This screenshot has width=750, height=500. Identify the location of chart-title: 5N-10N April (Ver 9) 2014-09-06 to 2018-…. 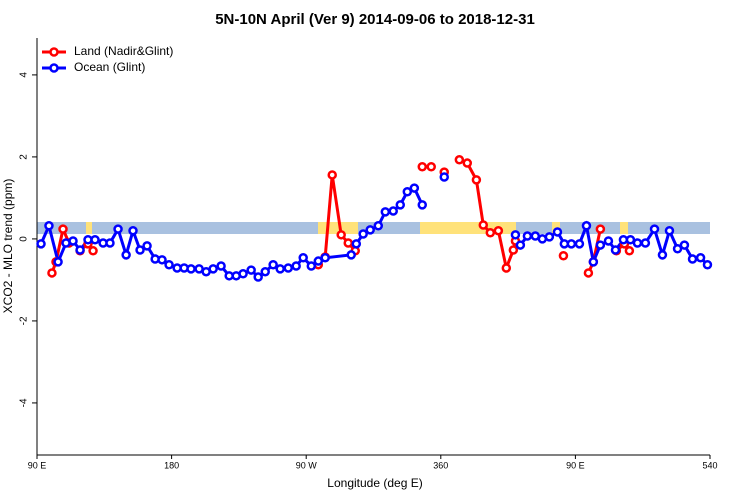
(375, 19).